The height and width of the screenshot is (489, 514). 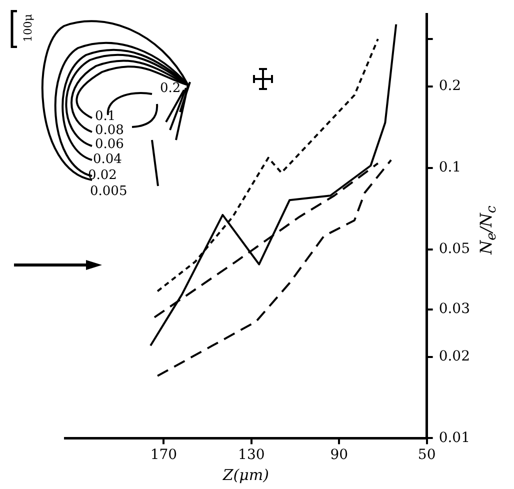 I want to click on annotation: 0.1, so click(x=105, y=116).